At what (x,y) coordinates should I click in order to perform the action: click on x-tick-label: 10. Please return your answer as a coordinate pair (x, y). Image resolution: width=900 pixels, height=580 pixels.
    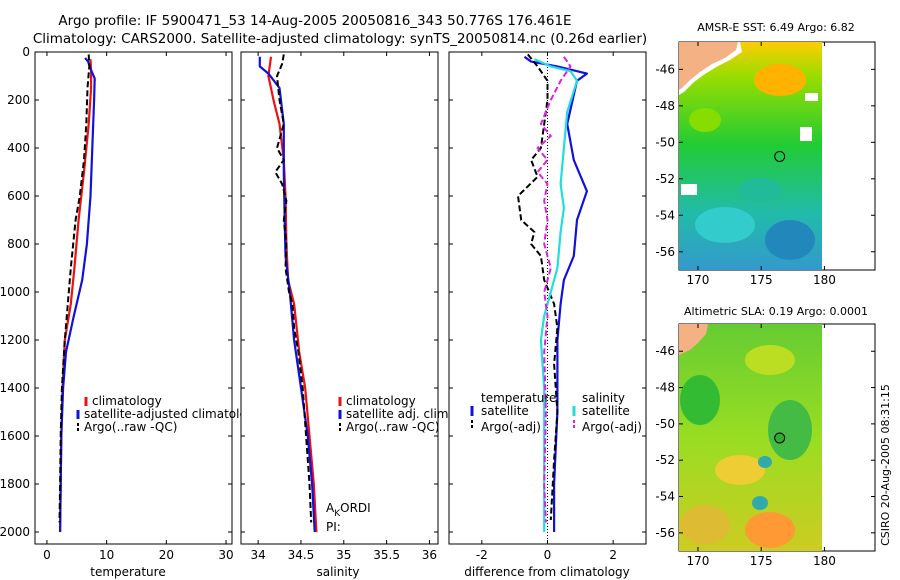
    Looking at the image, I should click on (106, 555).